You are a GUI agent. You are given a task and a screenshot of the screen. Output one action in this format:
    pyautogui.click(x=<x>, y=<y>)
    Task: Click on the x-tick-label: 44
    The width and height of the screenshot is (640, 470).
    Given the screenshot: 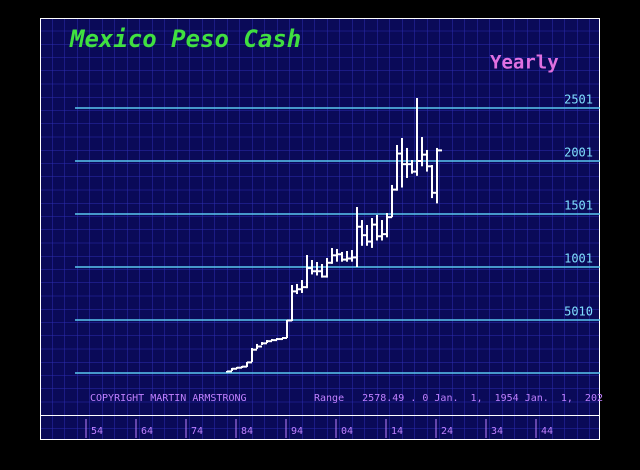 What is the action you would take?
    pyautogui.click(x=547, y=431)
    